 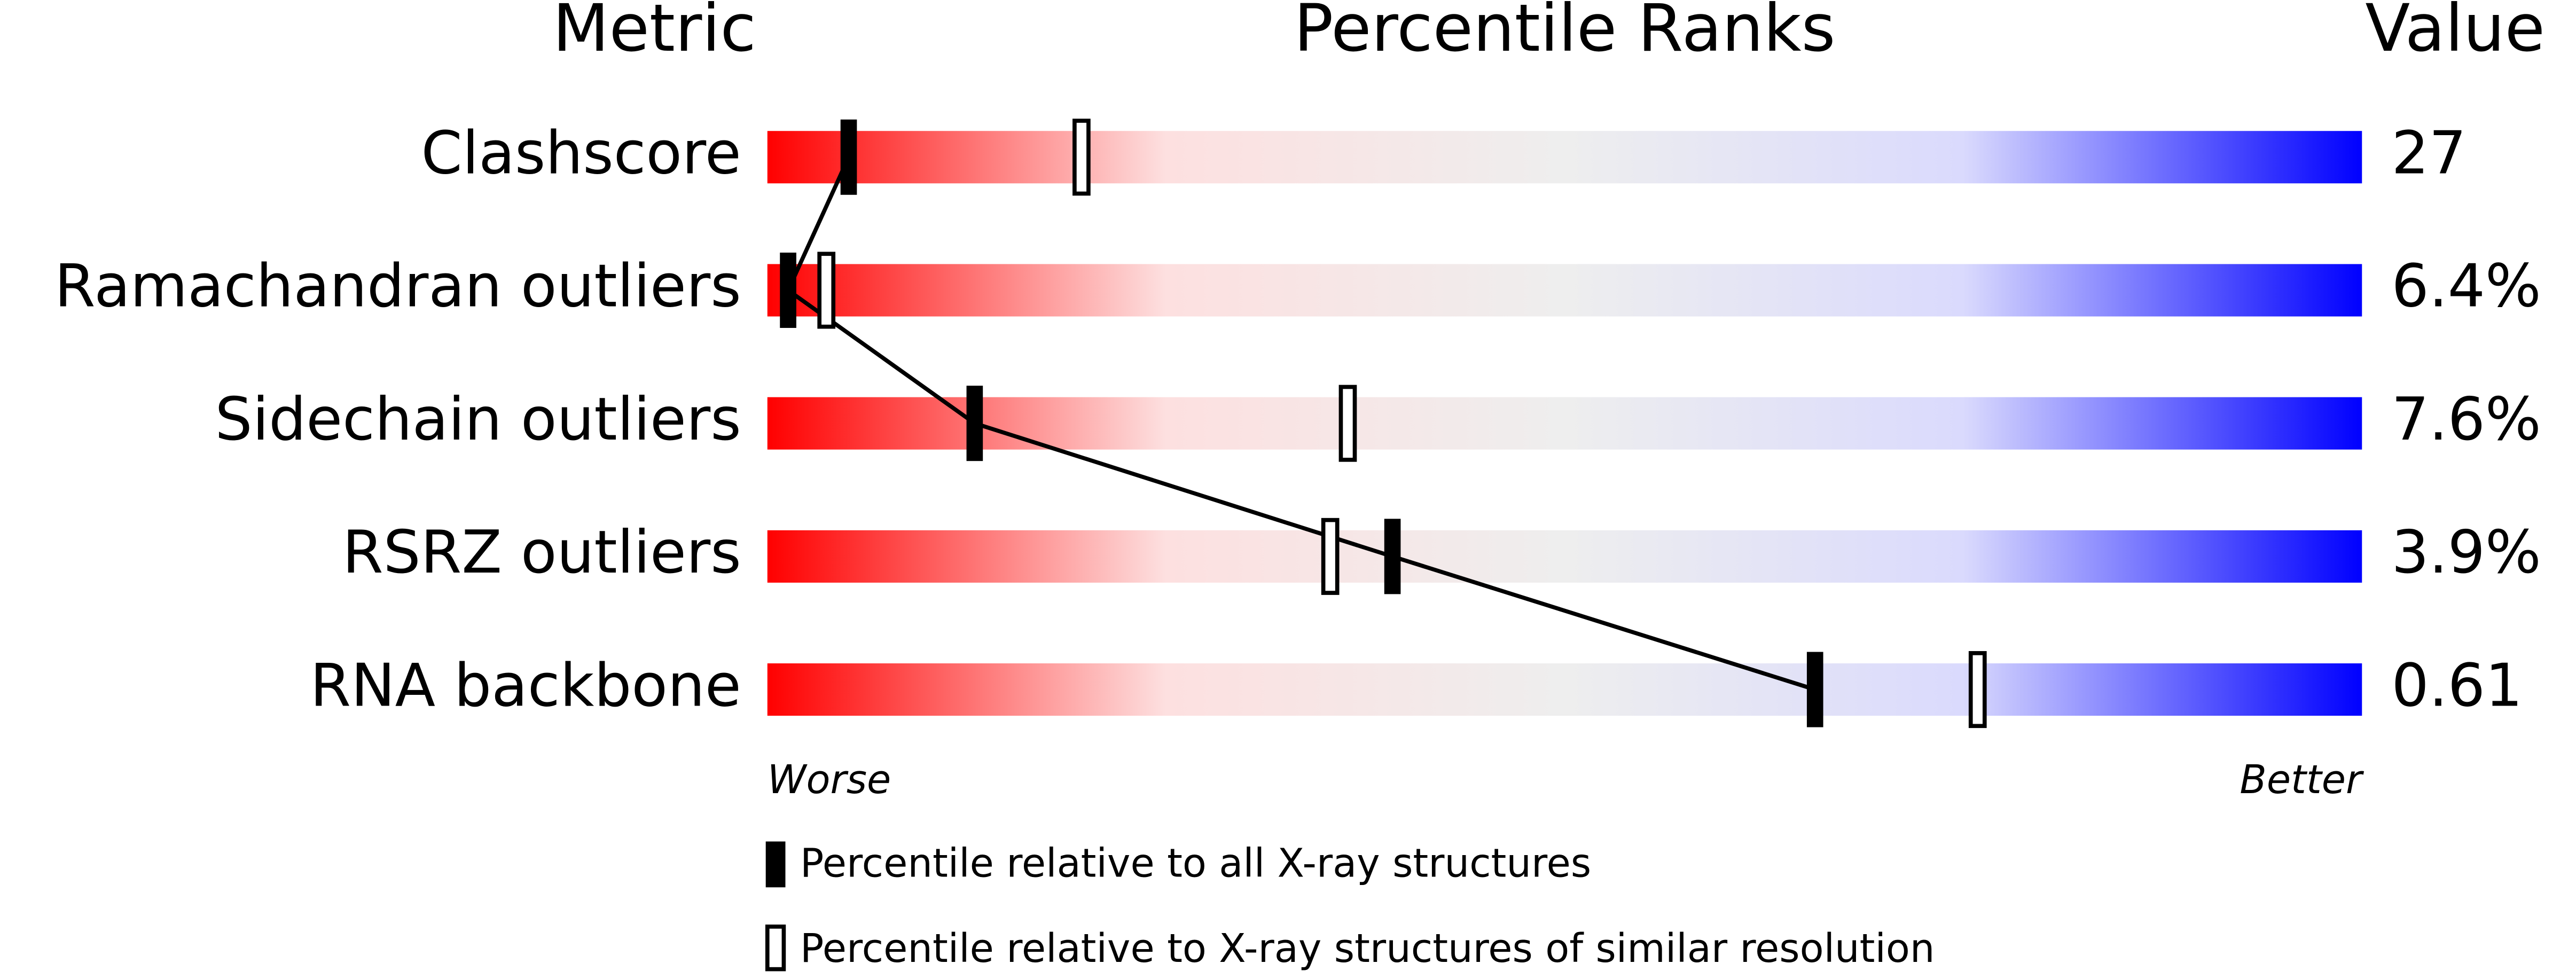 I want to click on value-label: 0.61, so click(x=2457, y=686).